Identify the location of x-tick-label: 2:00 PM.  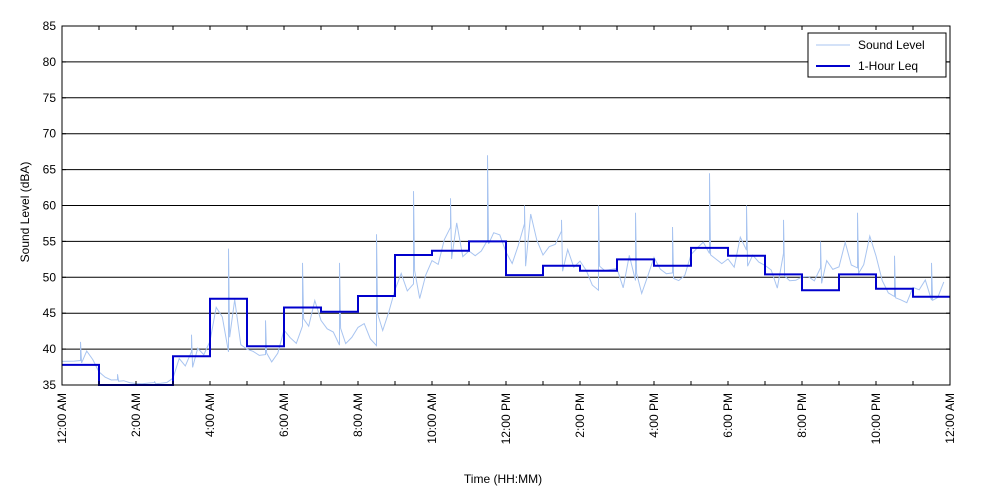
(580, 415).